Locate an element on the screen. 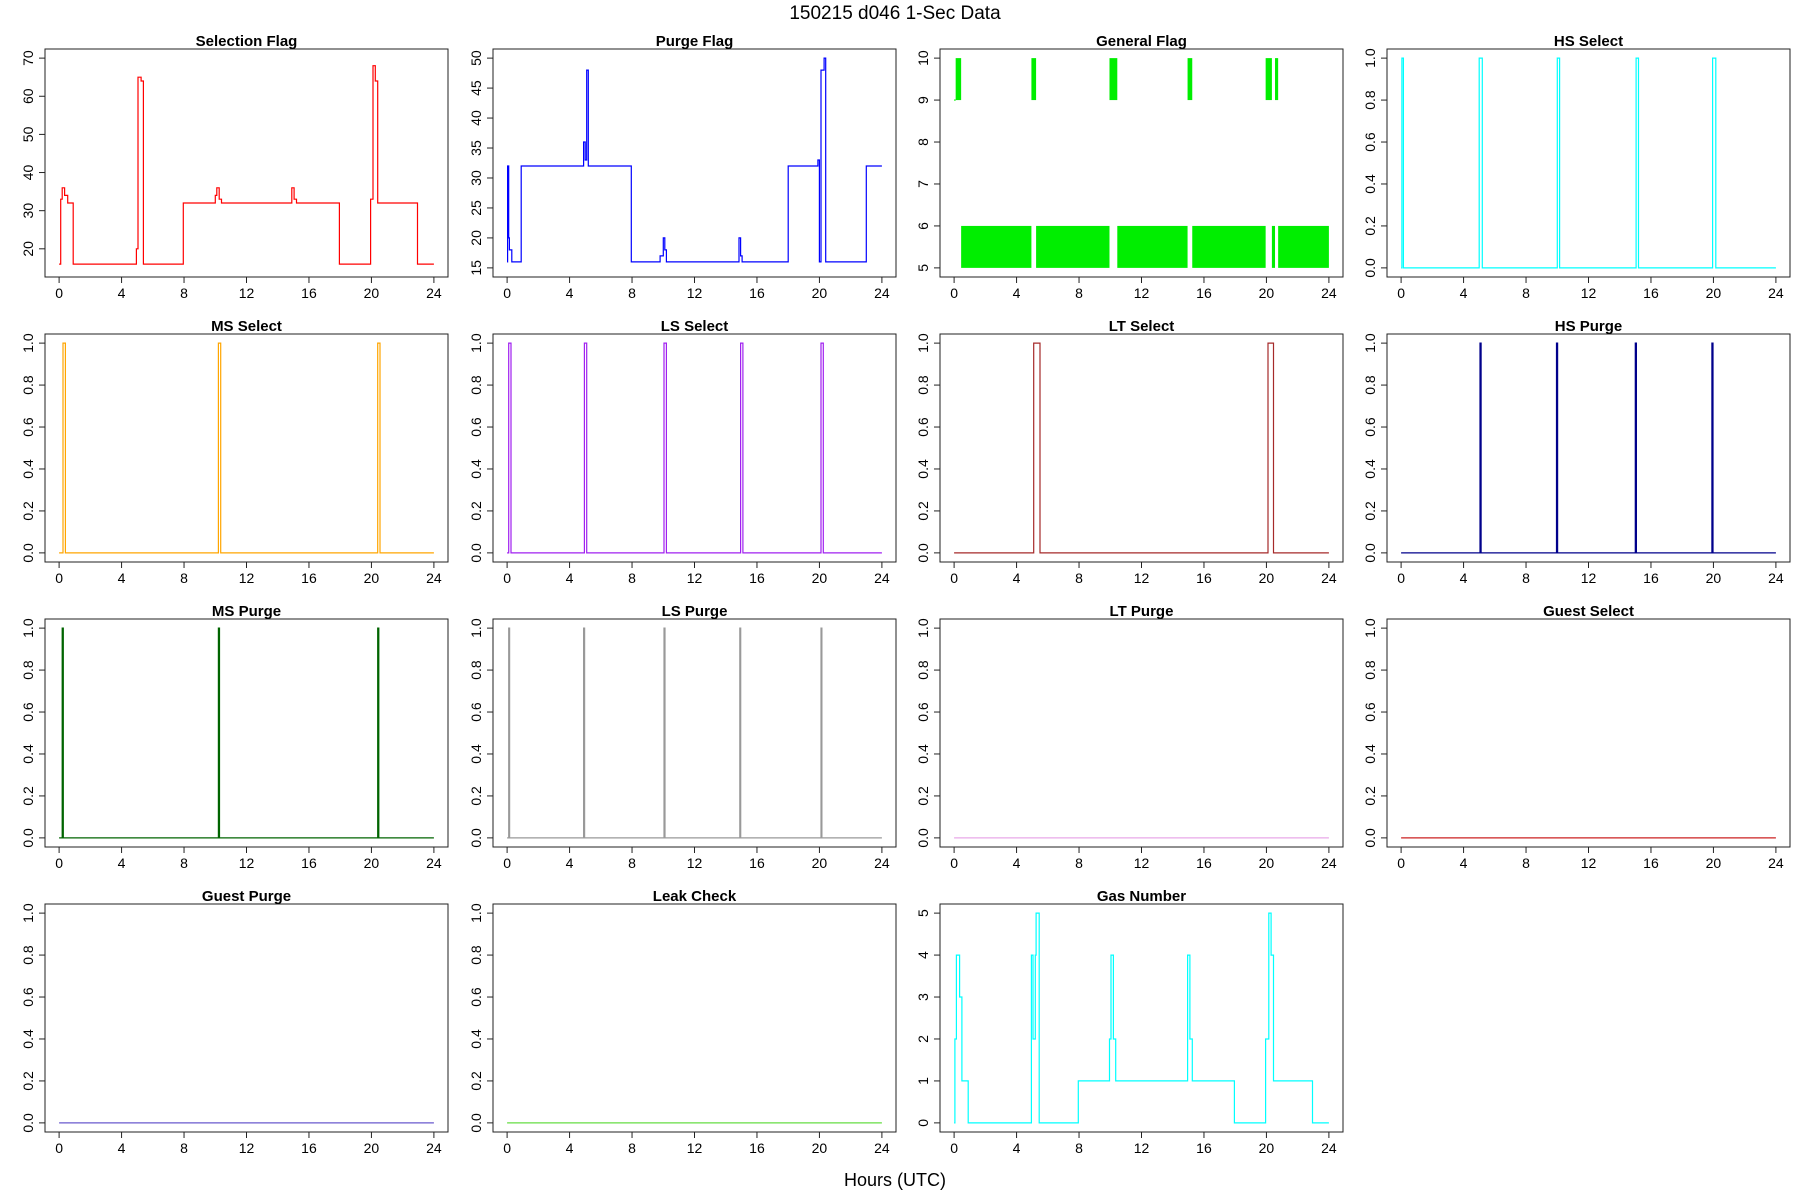 This screenshot has height=1200, width=1800. panel-hs-select: HS Select 0 4 8 12 16 20 24 0.0 0.2 0.4 0.6 0.8 1.0 is located at coordinates (1576, 167).